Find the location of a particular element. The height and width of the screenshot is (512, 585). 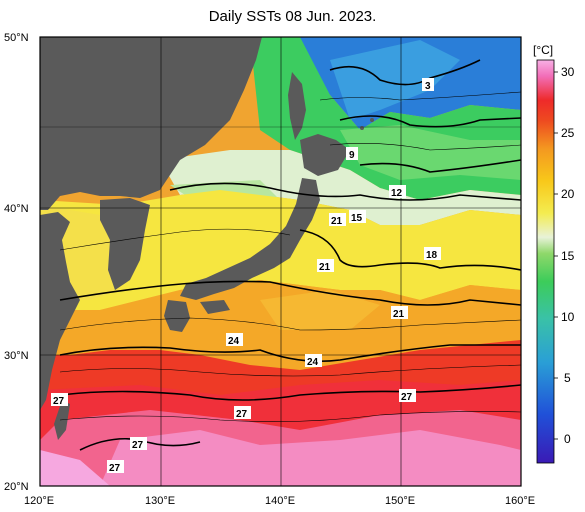

lon-tick-140: 140°E is located at coordinates (280, 501).